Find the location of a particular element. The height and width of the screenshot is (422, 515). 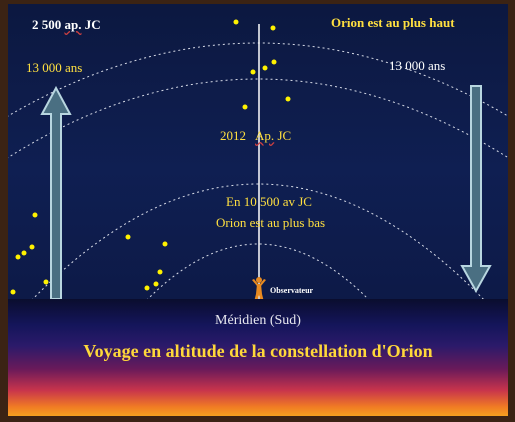

observer-icon is located at coordinates (259, 289).